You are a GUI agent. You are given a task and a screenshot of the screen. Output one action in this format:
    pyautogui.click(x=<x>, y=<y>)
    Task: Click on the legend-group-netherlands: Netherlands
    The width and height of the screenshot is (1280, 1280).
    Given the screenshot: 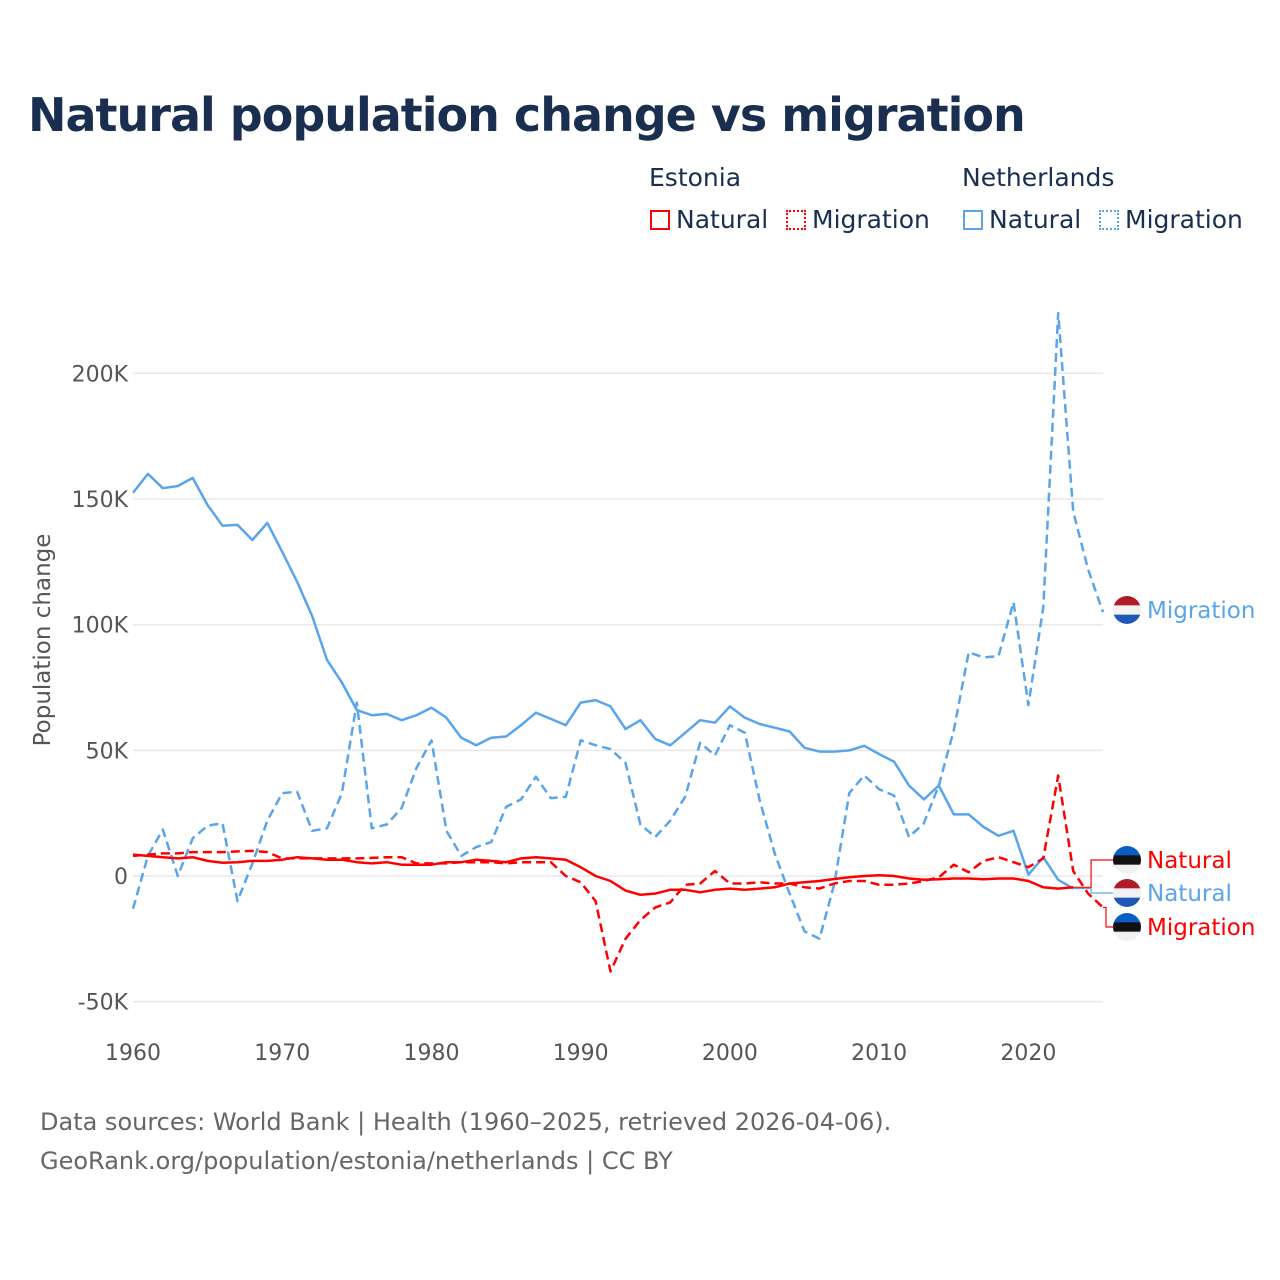 What is the action you would take?
    pyautogui.click(x=1038, y=177)
    